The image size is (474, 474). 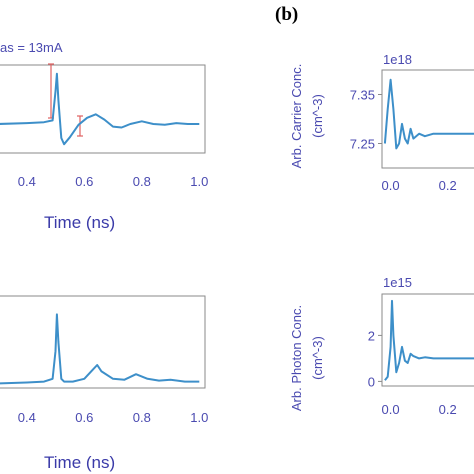 I want to click on y-tick-label: 7.25, so click(x=362, y=144).